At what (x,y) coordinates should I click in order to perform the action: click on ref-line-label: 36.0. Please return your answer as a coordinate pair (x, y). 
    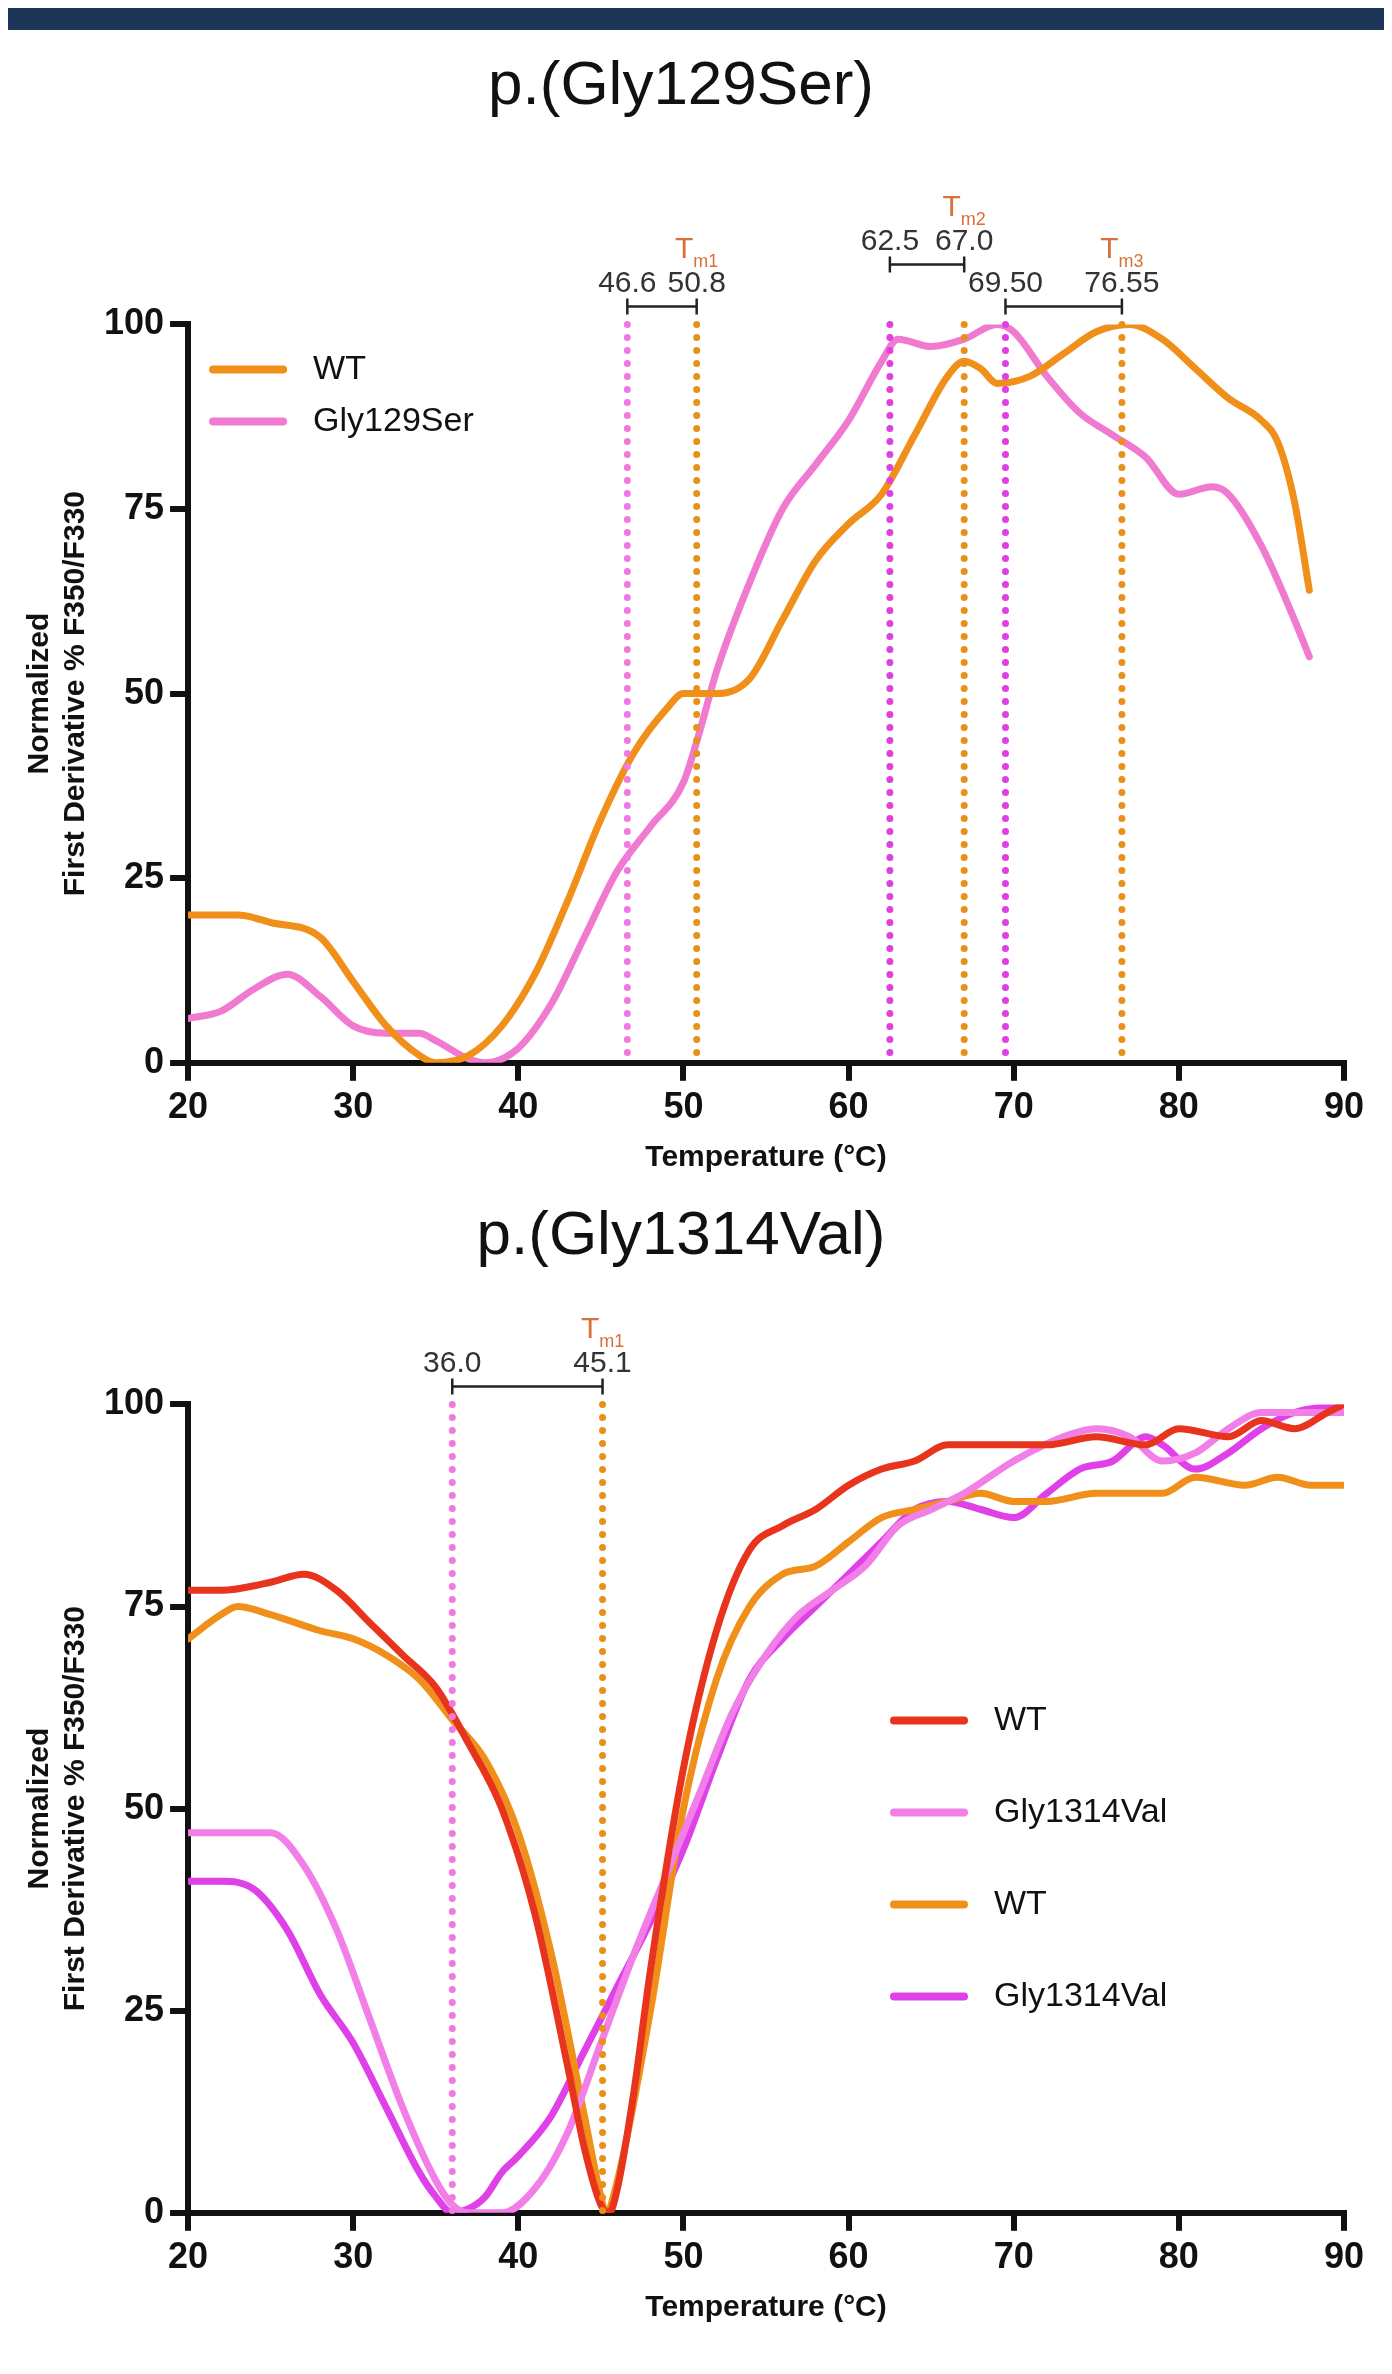
    Looking at the image, I should click on (452, 1362).